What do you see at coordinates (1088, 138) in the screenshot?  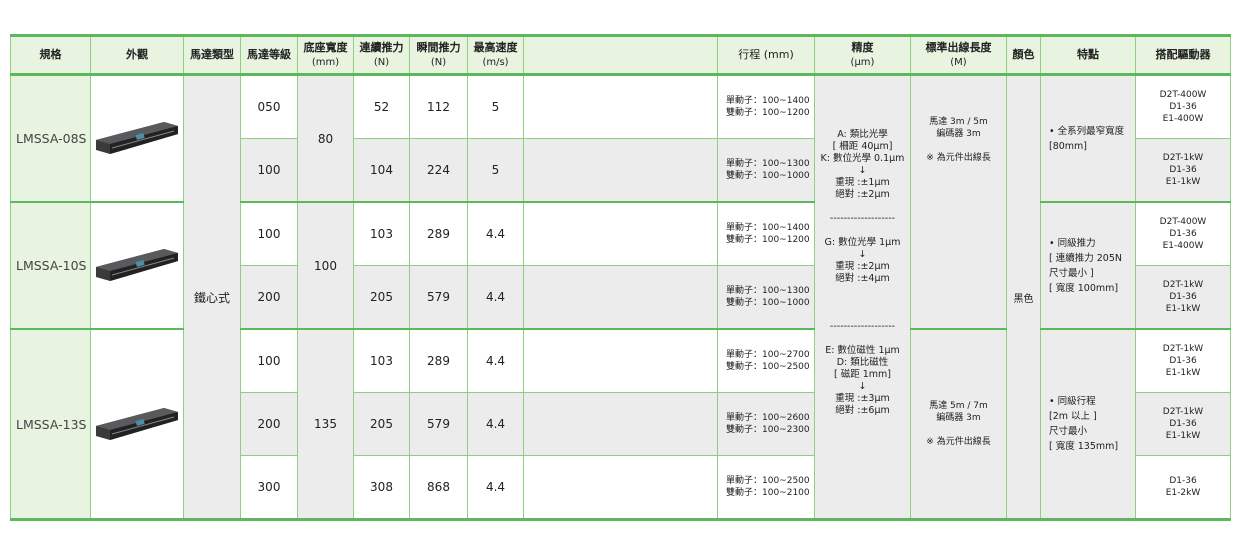 I see `features: • 全系列最窄寬度 [80mm]` at bounding box center [1088, 138].